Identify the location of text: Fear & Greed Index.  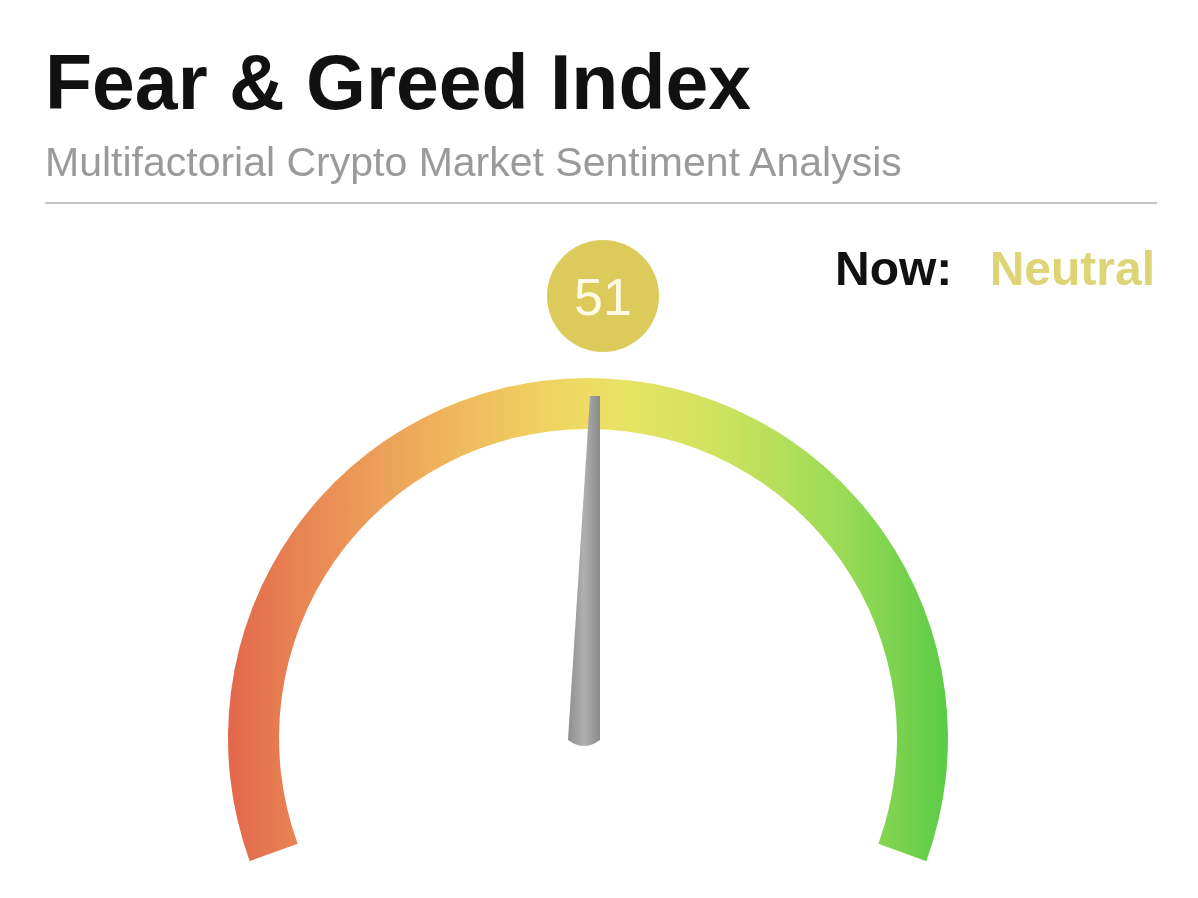
(398, 82).